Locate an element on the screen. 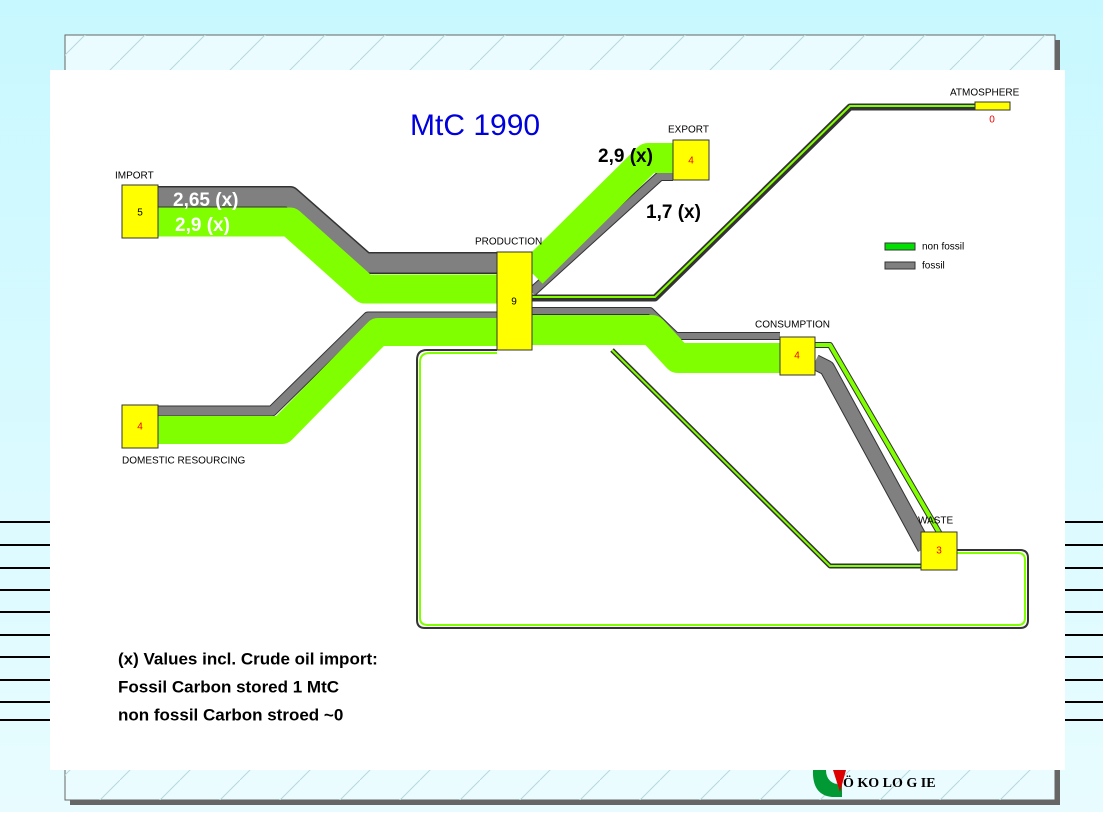 The height and width of the screenshot is (817, 1103). node-label: WASTE is located at coordinates (936, 521).